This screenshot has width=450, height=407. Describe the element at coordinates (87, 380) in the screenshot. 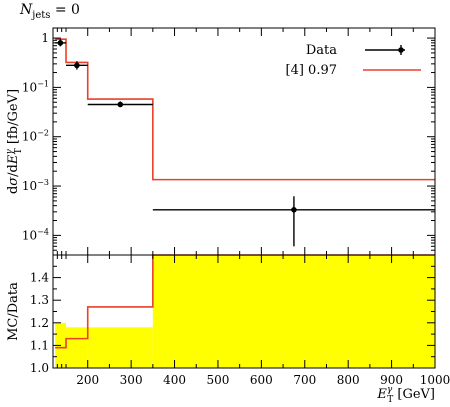

I see `x-tick-label: 200` at that location.